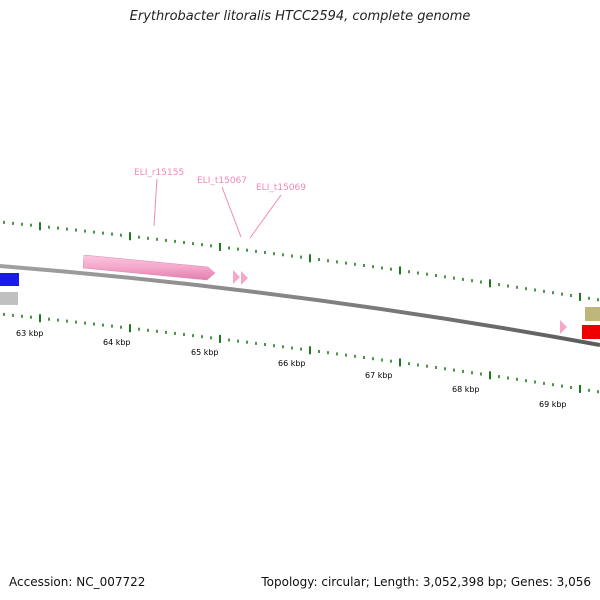  I want to click on scale-label-67: 67 kbp, so click(379, 375).